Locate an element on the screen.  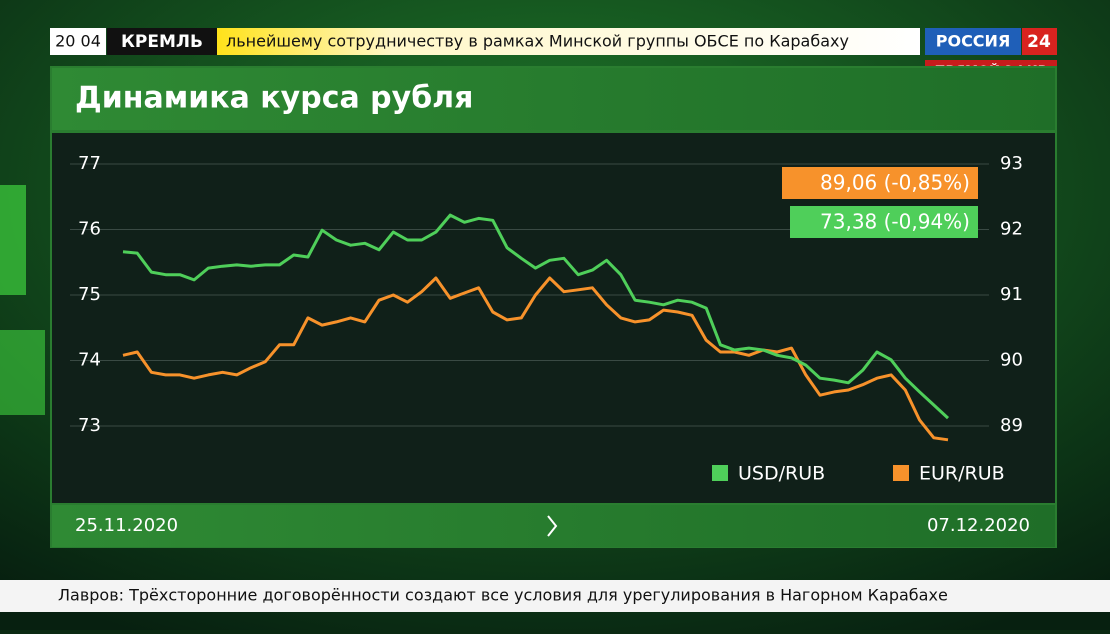
legend-label: USD/RUB is located at coordinates (781, 474).